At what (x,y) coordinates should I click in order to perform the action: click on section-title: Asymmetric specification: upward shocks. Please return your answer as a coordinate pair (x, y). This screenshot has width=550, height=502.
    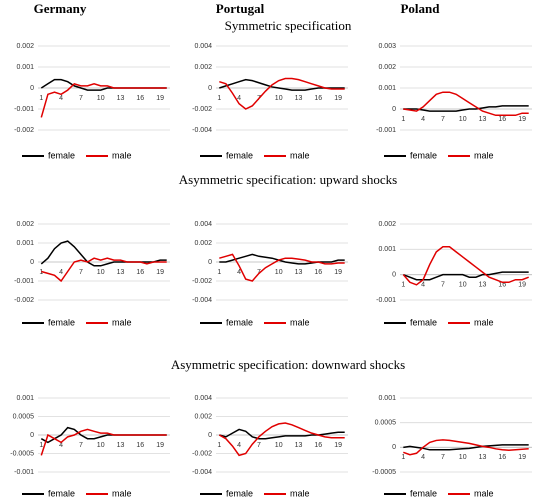
    Looking at the image, I should click on (288, 179).